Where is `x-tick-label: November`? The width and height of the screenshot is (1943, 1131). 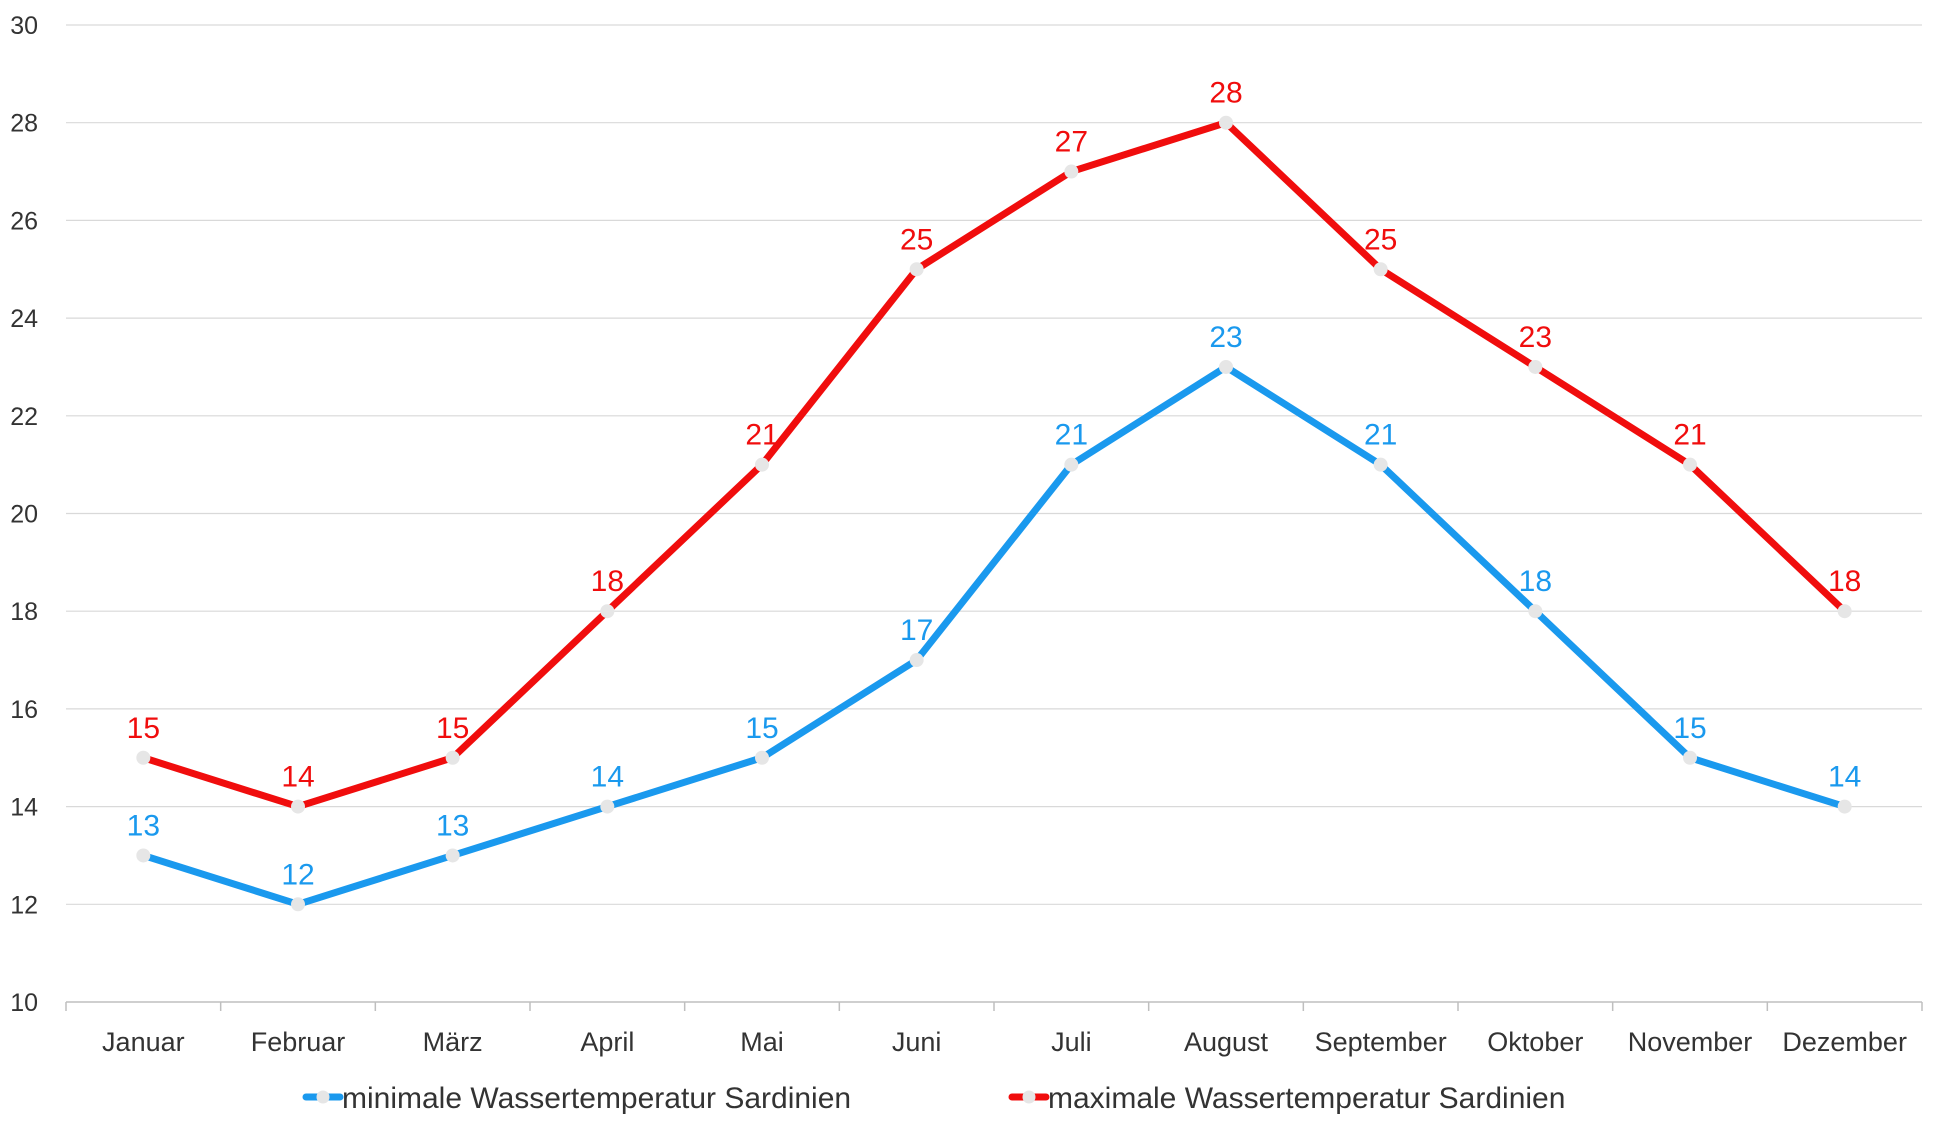 x-tick-label: November is located at coordinates (1690, 1042).